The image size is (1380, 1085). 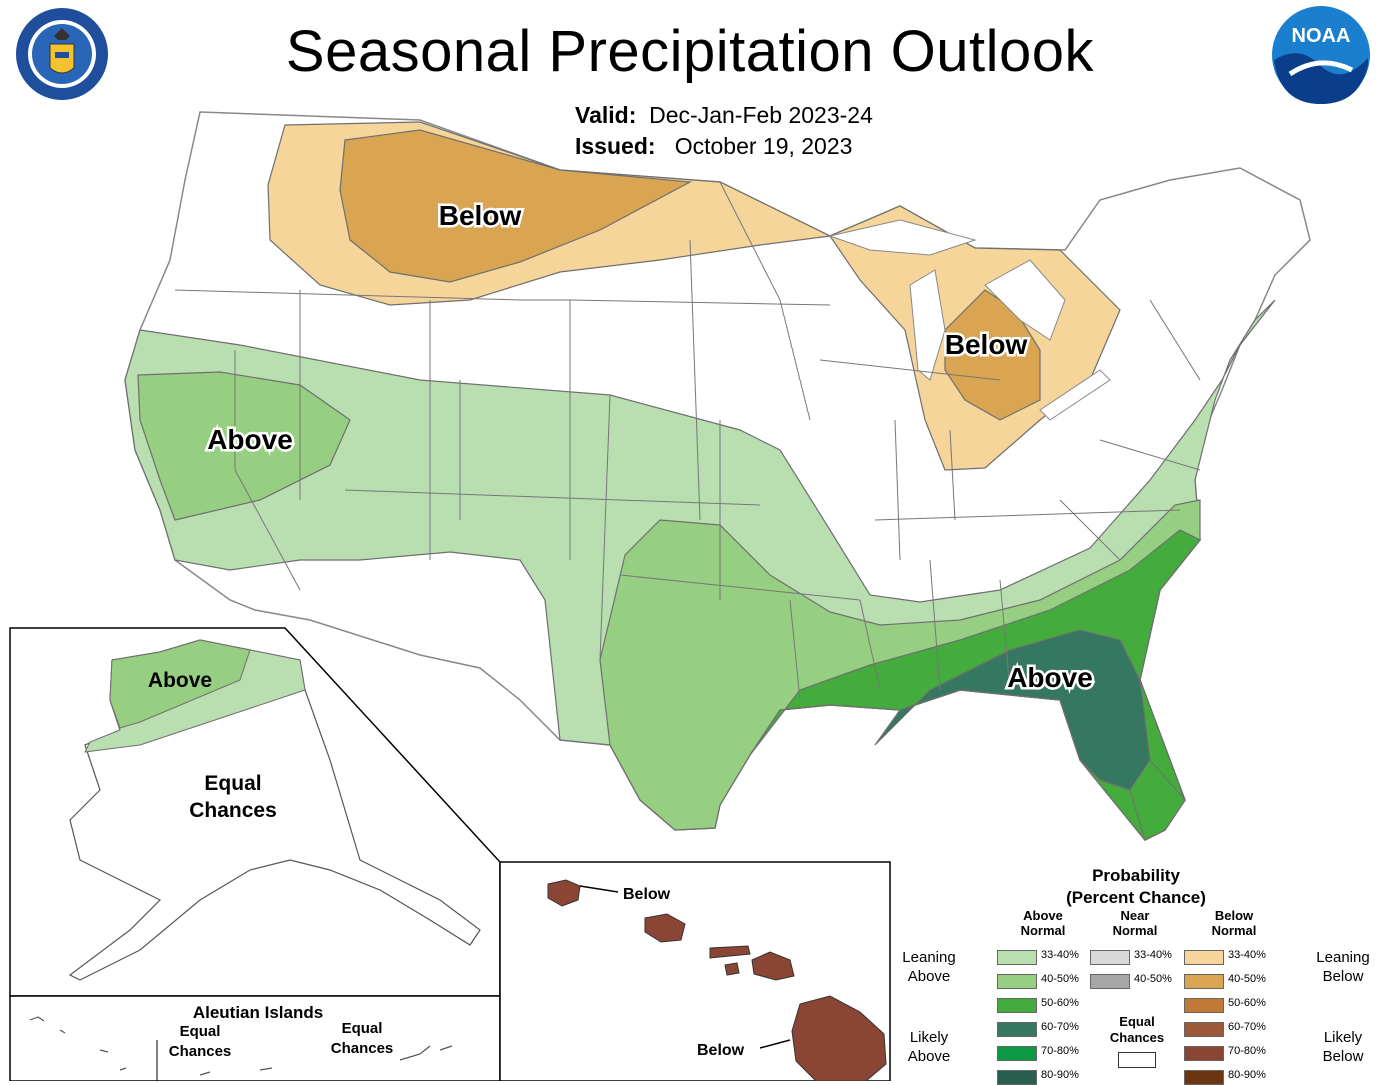 I want to click on issued-line: Issued: October 19, 2023, so click(x=713, y=146).